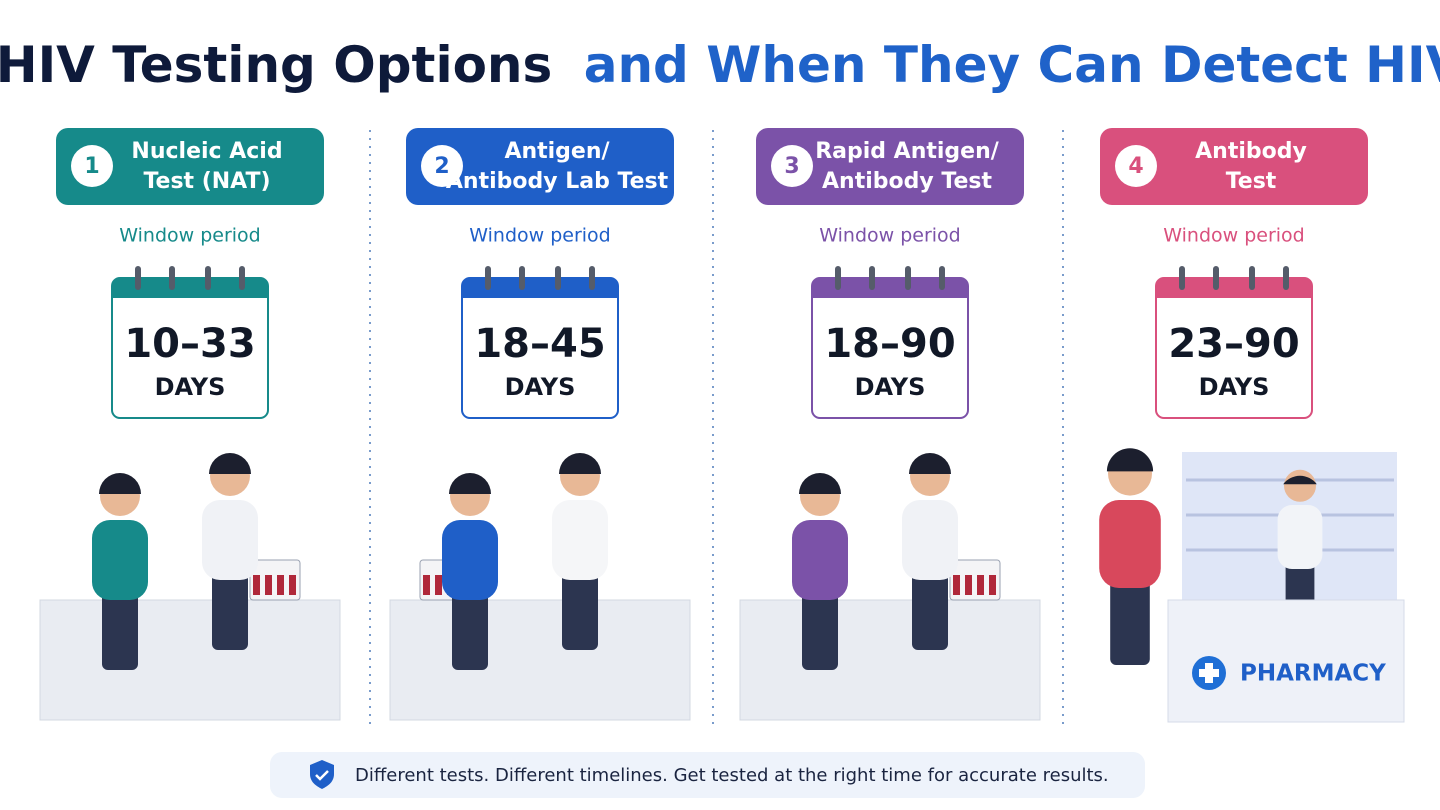  Describe the element at coordinates (206, 151) in the screenshot. I see `test-name: Nucleic Acid` at that location.